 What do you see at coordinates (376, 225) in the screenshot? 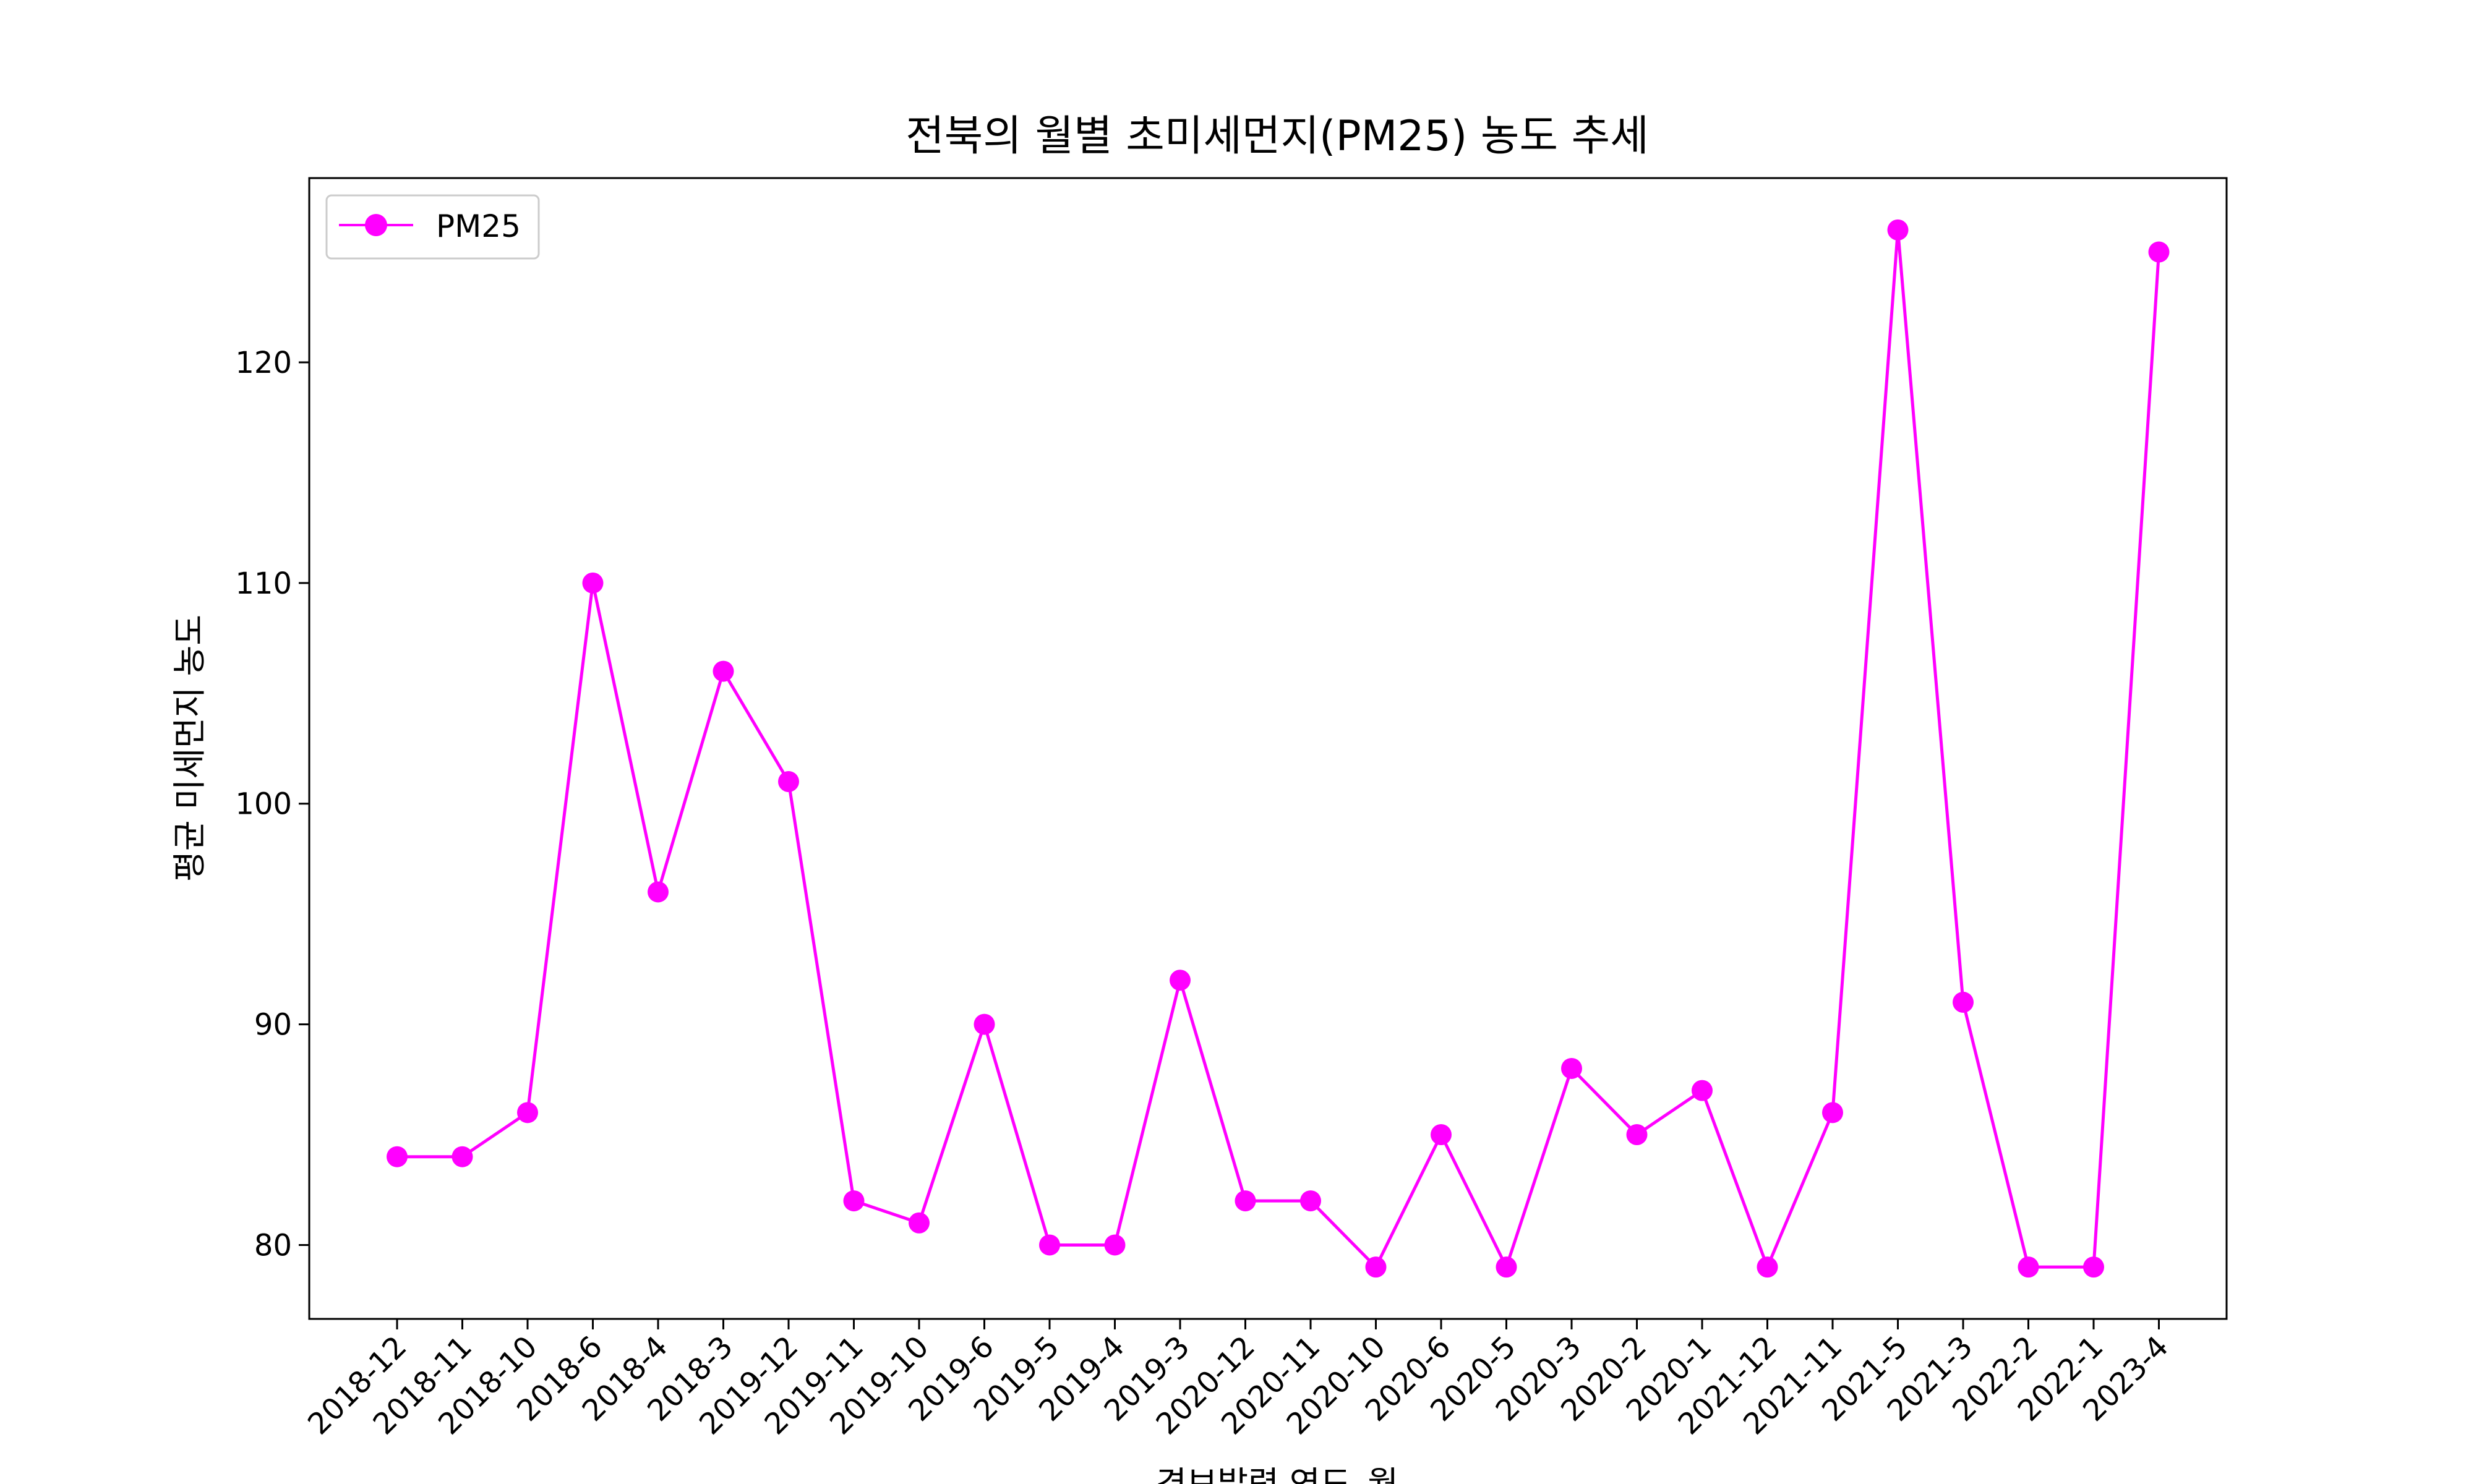
I see `legend-point-marker` at bounding box center [376, 225].